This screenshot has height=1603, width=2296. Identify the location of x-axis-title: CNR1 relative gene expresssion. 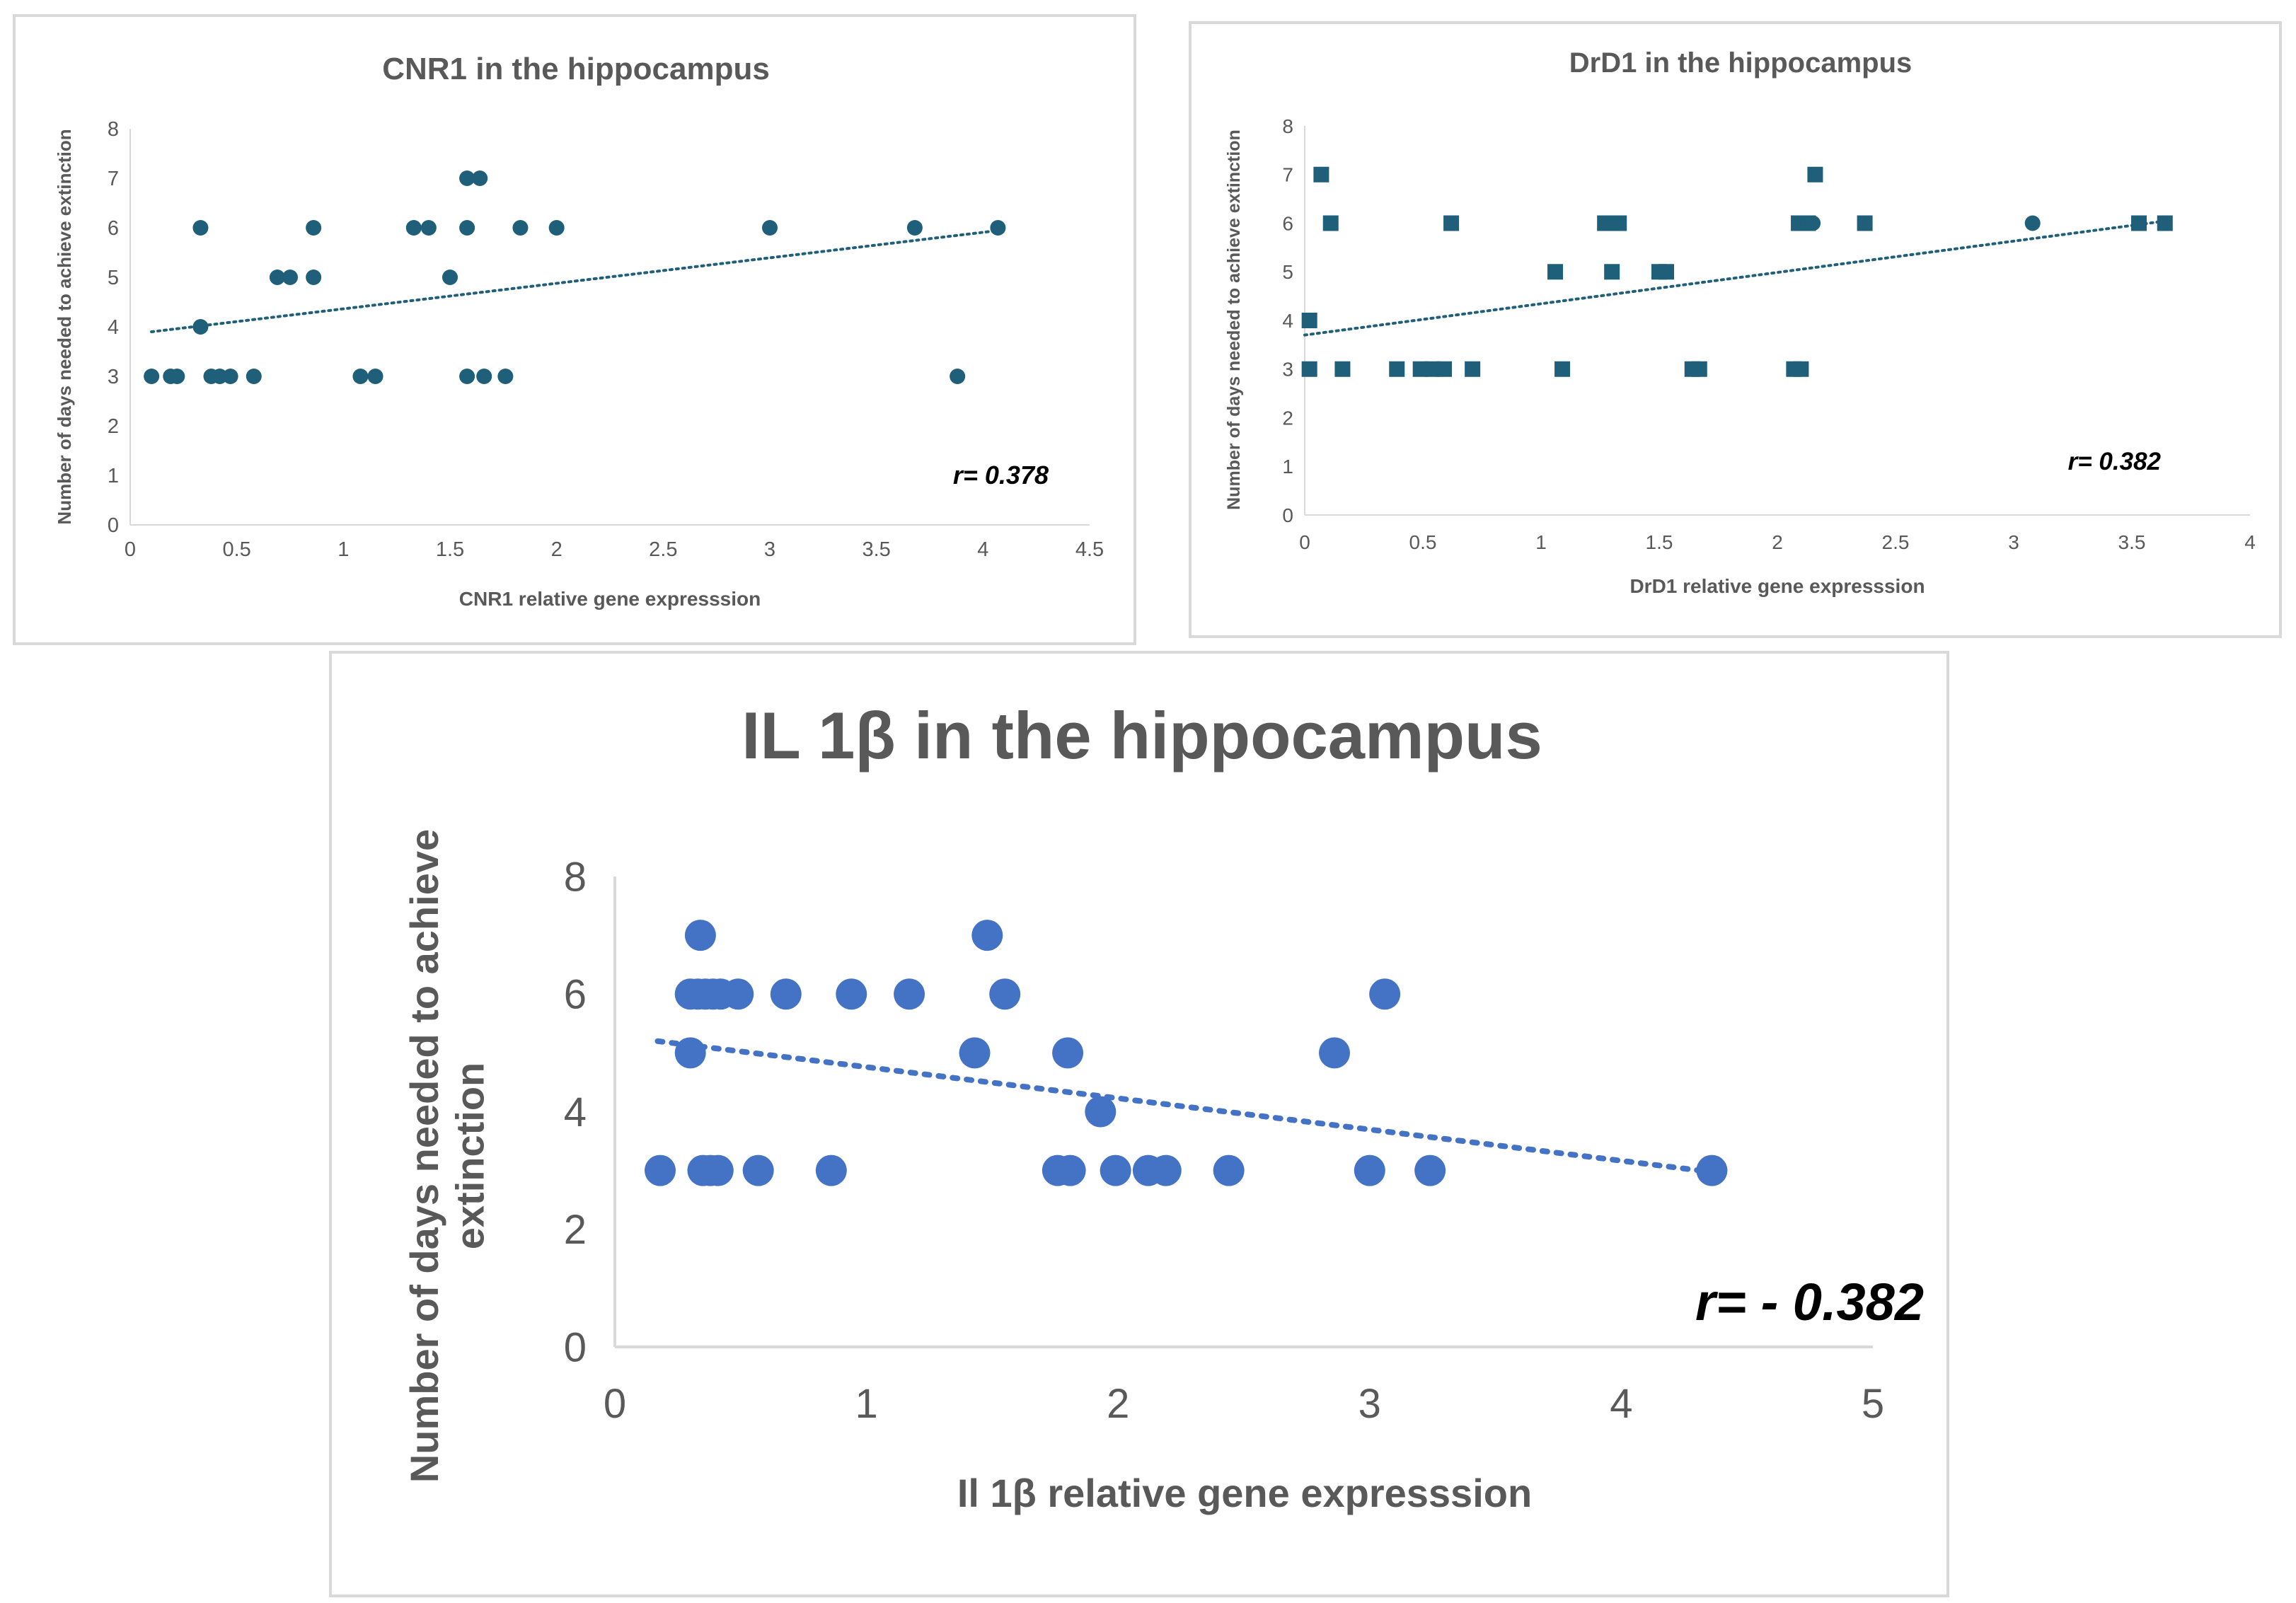
(610, 599).